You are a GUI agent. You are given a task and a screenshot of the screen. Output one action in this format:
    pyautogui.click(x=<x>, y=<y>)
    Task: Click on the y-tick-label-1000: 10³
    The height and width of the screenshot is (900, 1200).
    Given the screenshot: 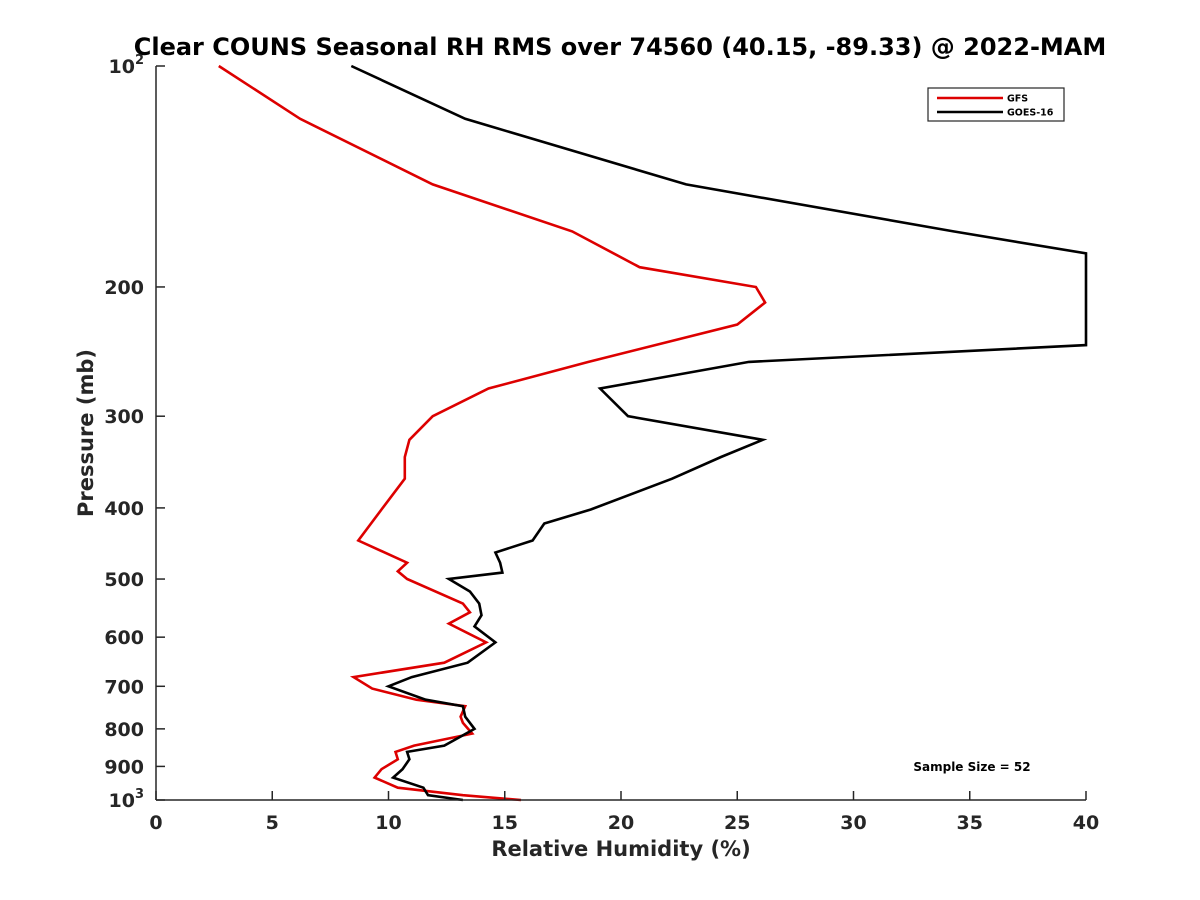 What is the action you would take?
    pyautogui.click(x=127, y=799)
    